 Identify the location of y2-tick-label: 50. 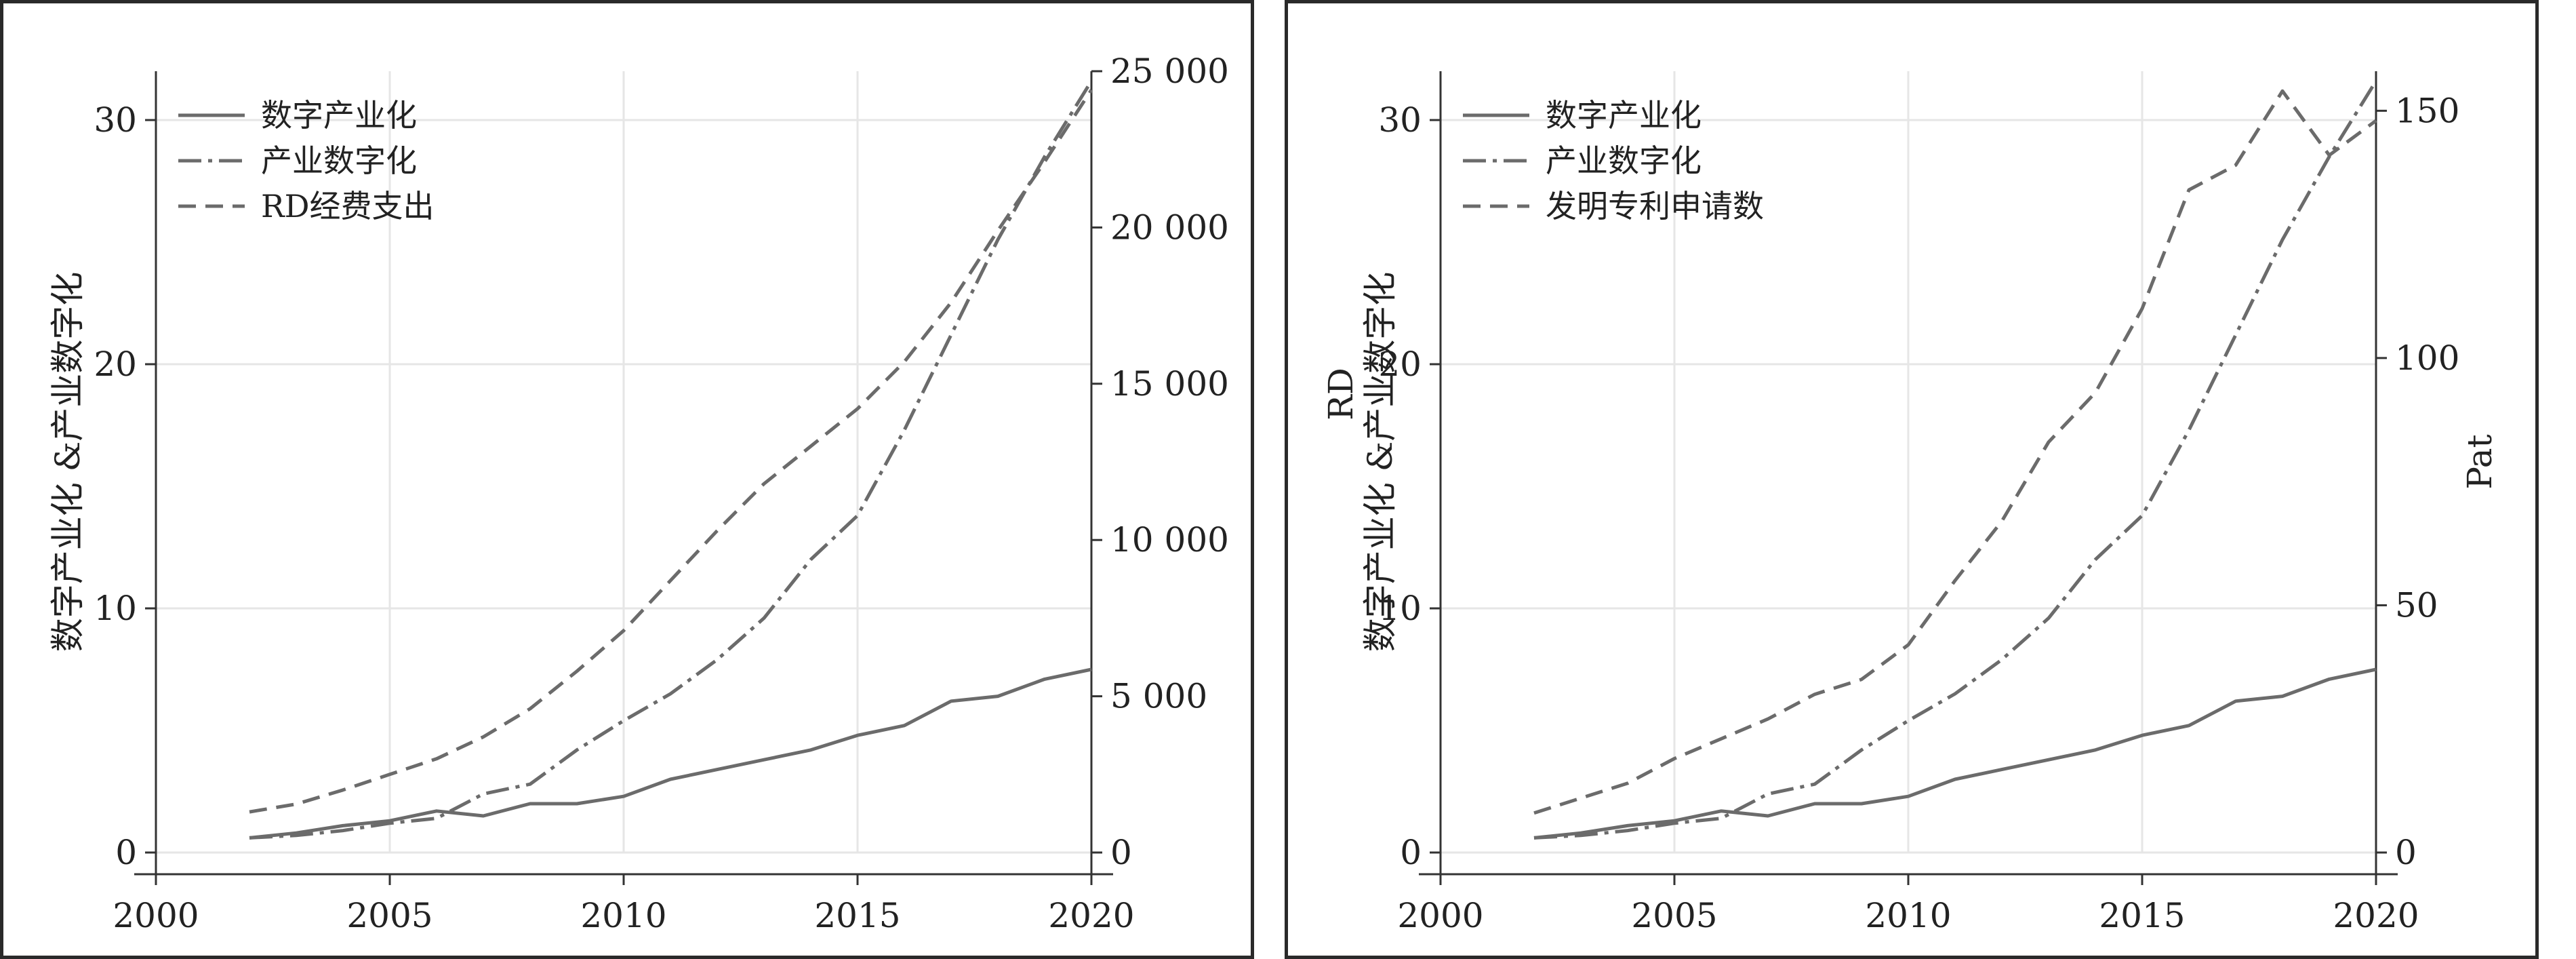
(2416, 605).